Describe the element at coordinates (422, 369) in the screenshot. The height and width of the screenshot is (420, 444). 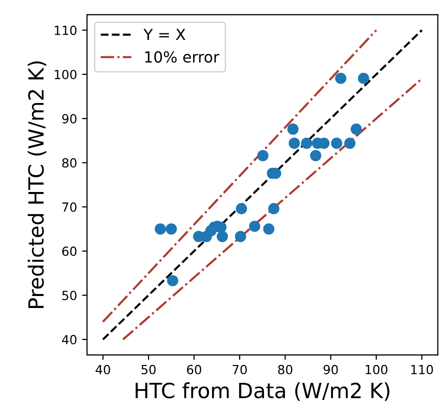
I see `x-tick-label: 110` at that location.